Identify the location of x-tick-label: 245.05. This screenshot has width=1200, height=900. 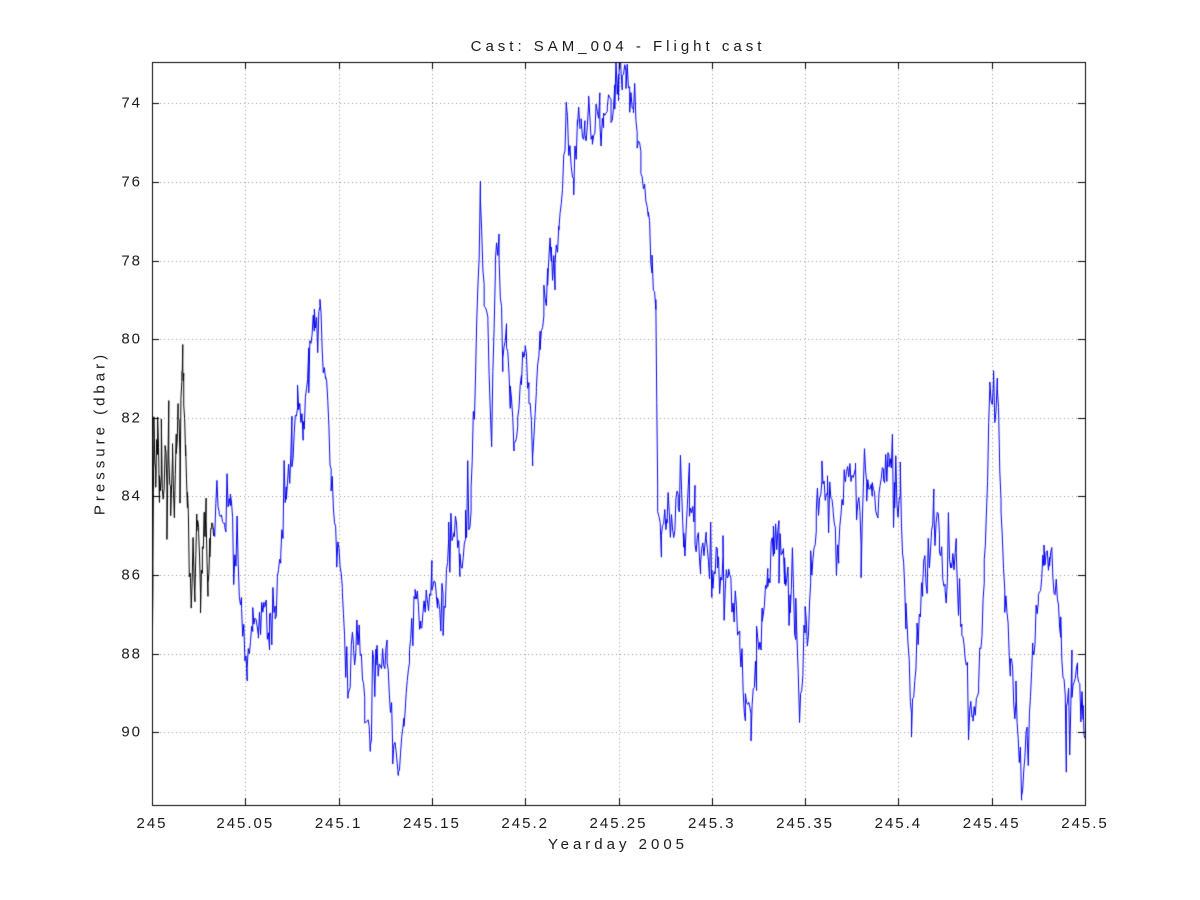
(245, 823).